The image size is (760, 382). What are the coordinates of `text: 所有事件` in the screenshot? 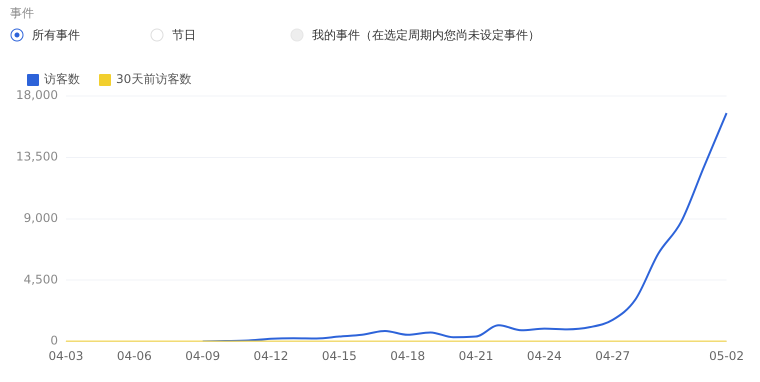 It's located at (56, 35).